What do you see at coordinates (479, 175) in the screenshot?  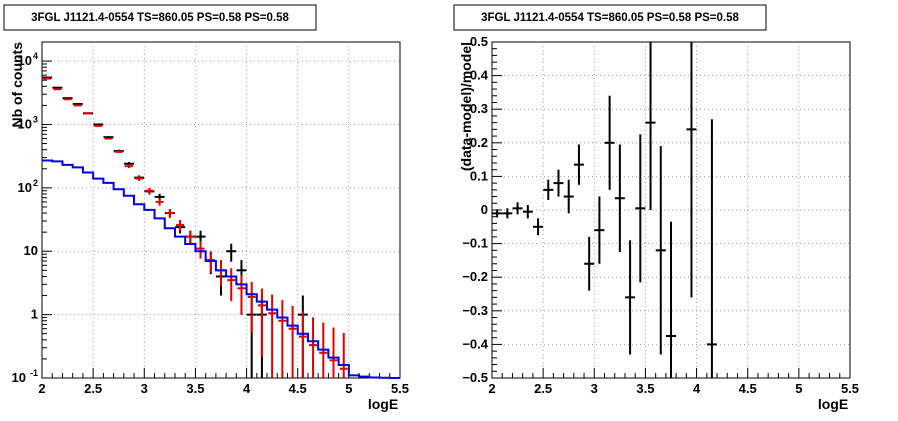 I see `y-tick-label: 0.1` at bounding box center [479, 175].